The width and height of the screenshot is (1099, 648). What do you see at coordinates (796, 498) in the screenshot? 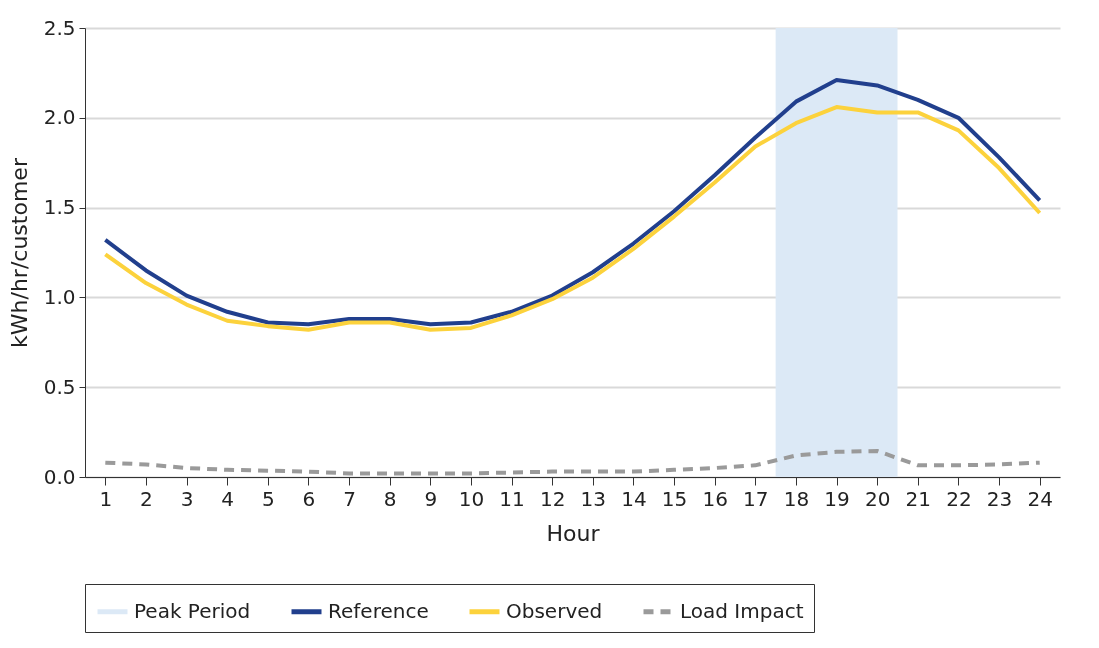
I see `x-tick-label: 18` at bounding box center [796, 498].